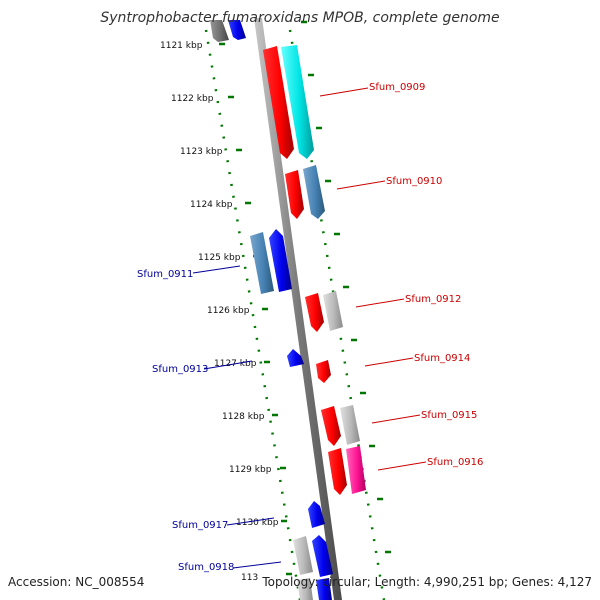  What do you see at coordinates (331, 426) in the screenshot?
I see `cds-sfum-0915-pair` at bounding box center [331, 426].